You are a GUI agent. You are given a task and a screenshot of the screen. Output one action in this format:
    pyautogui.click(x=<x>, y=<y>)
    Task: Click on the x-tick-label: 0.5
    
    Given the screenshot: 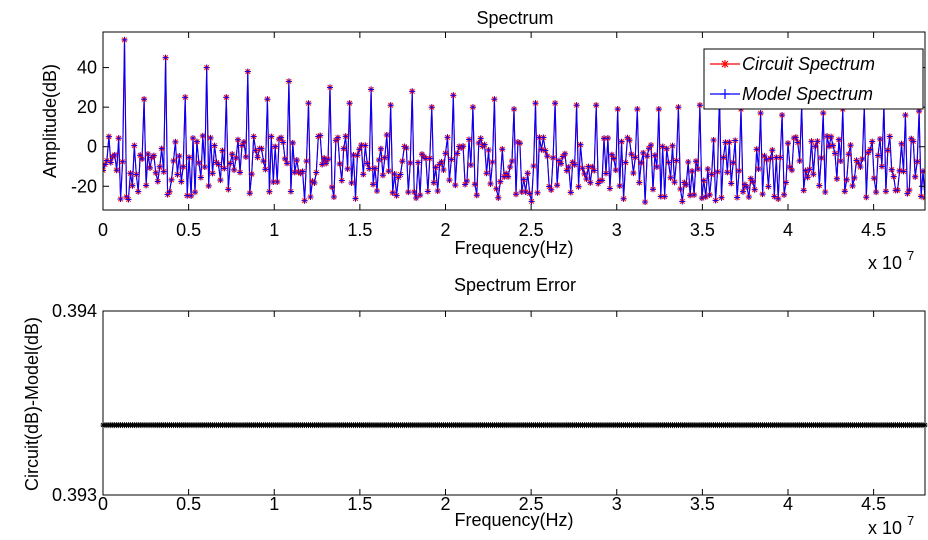 What is the action you would take?
    pyautogui.click(x=188, y=230)
    